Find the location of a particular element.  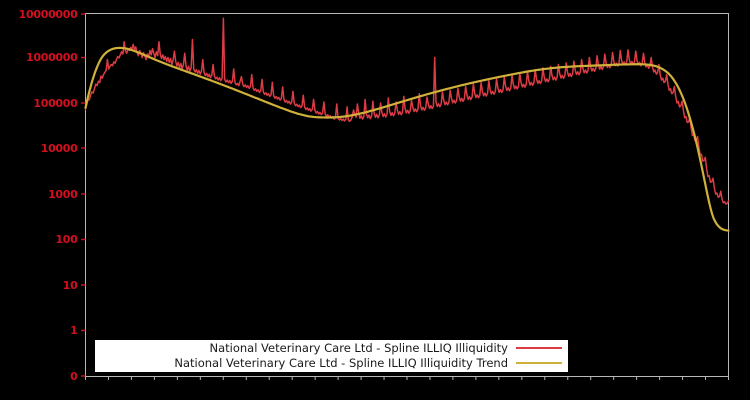

y-axis-tick-label: 1 is located at coordinates (74, 330).